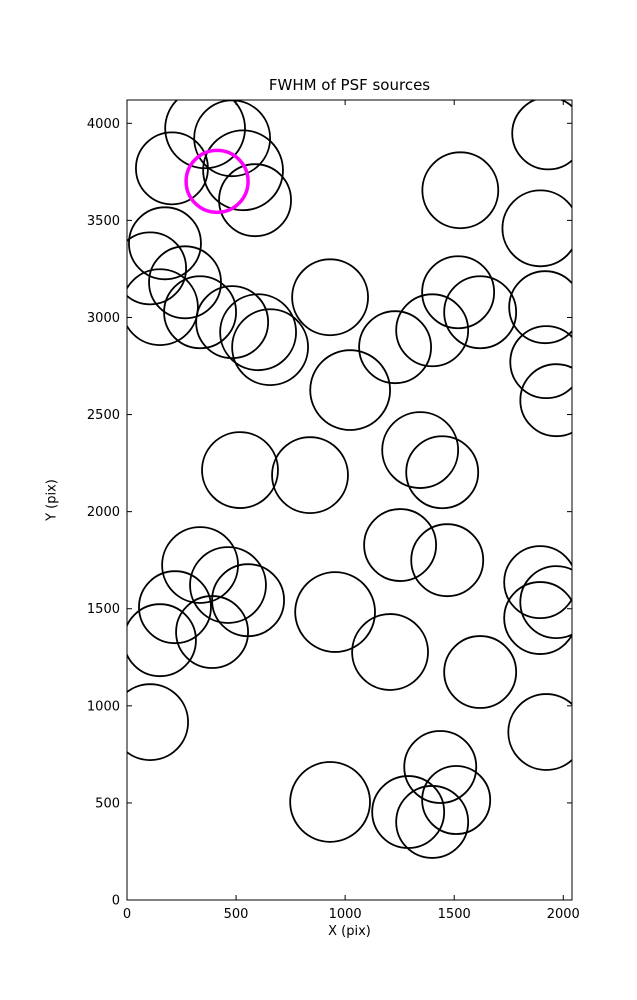 The width and height of the screenshot is (637, 1000). What do you see at coordinates (127, 914) in the screenshot?
I see `x-tick-label: 0` at bounding box center [127, 914].